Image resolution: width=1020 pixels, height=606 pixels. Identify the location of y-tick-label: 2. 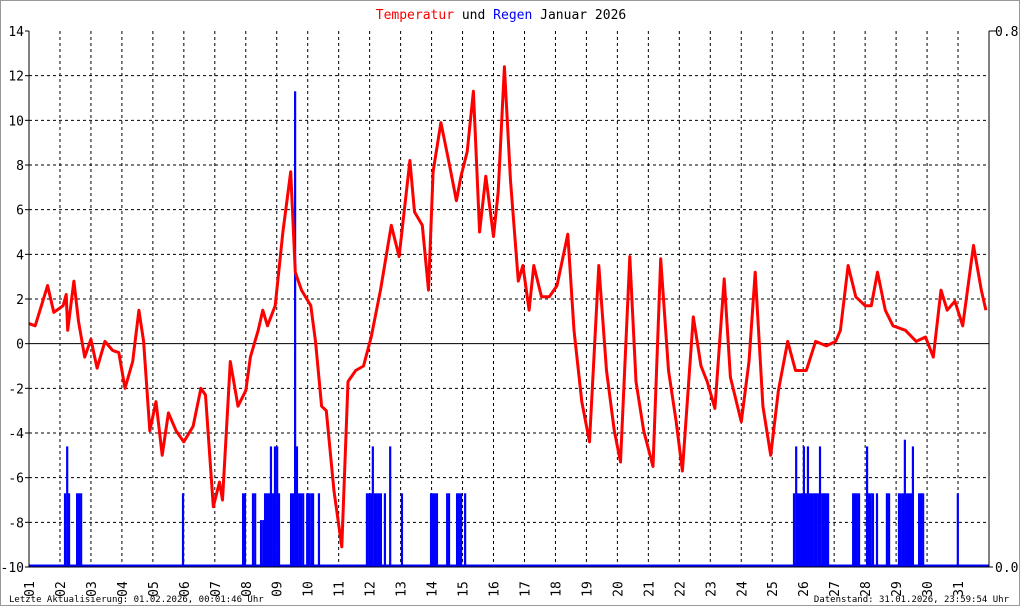
(20, 300).